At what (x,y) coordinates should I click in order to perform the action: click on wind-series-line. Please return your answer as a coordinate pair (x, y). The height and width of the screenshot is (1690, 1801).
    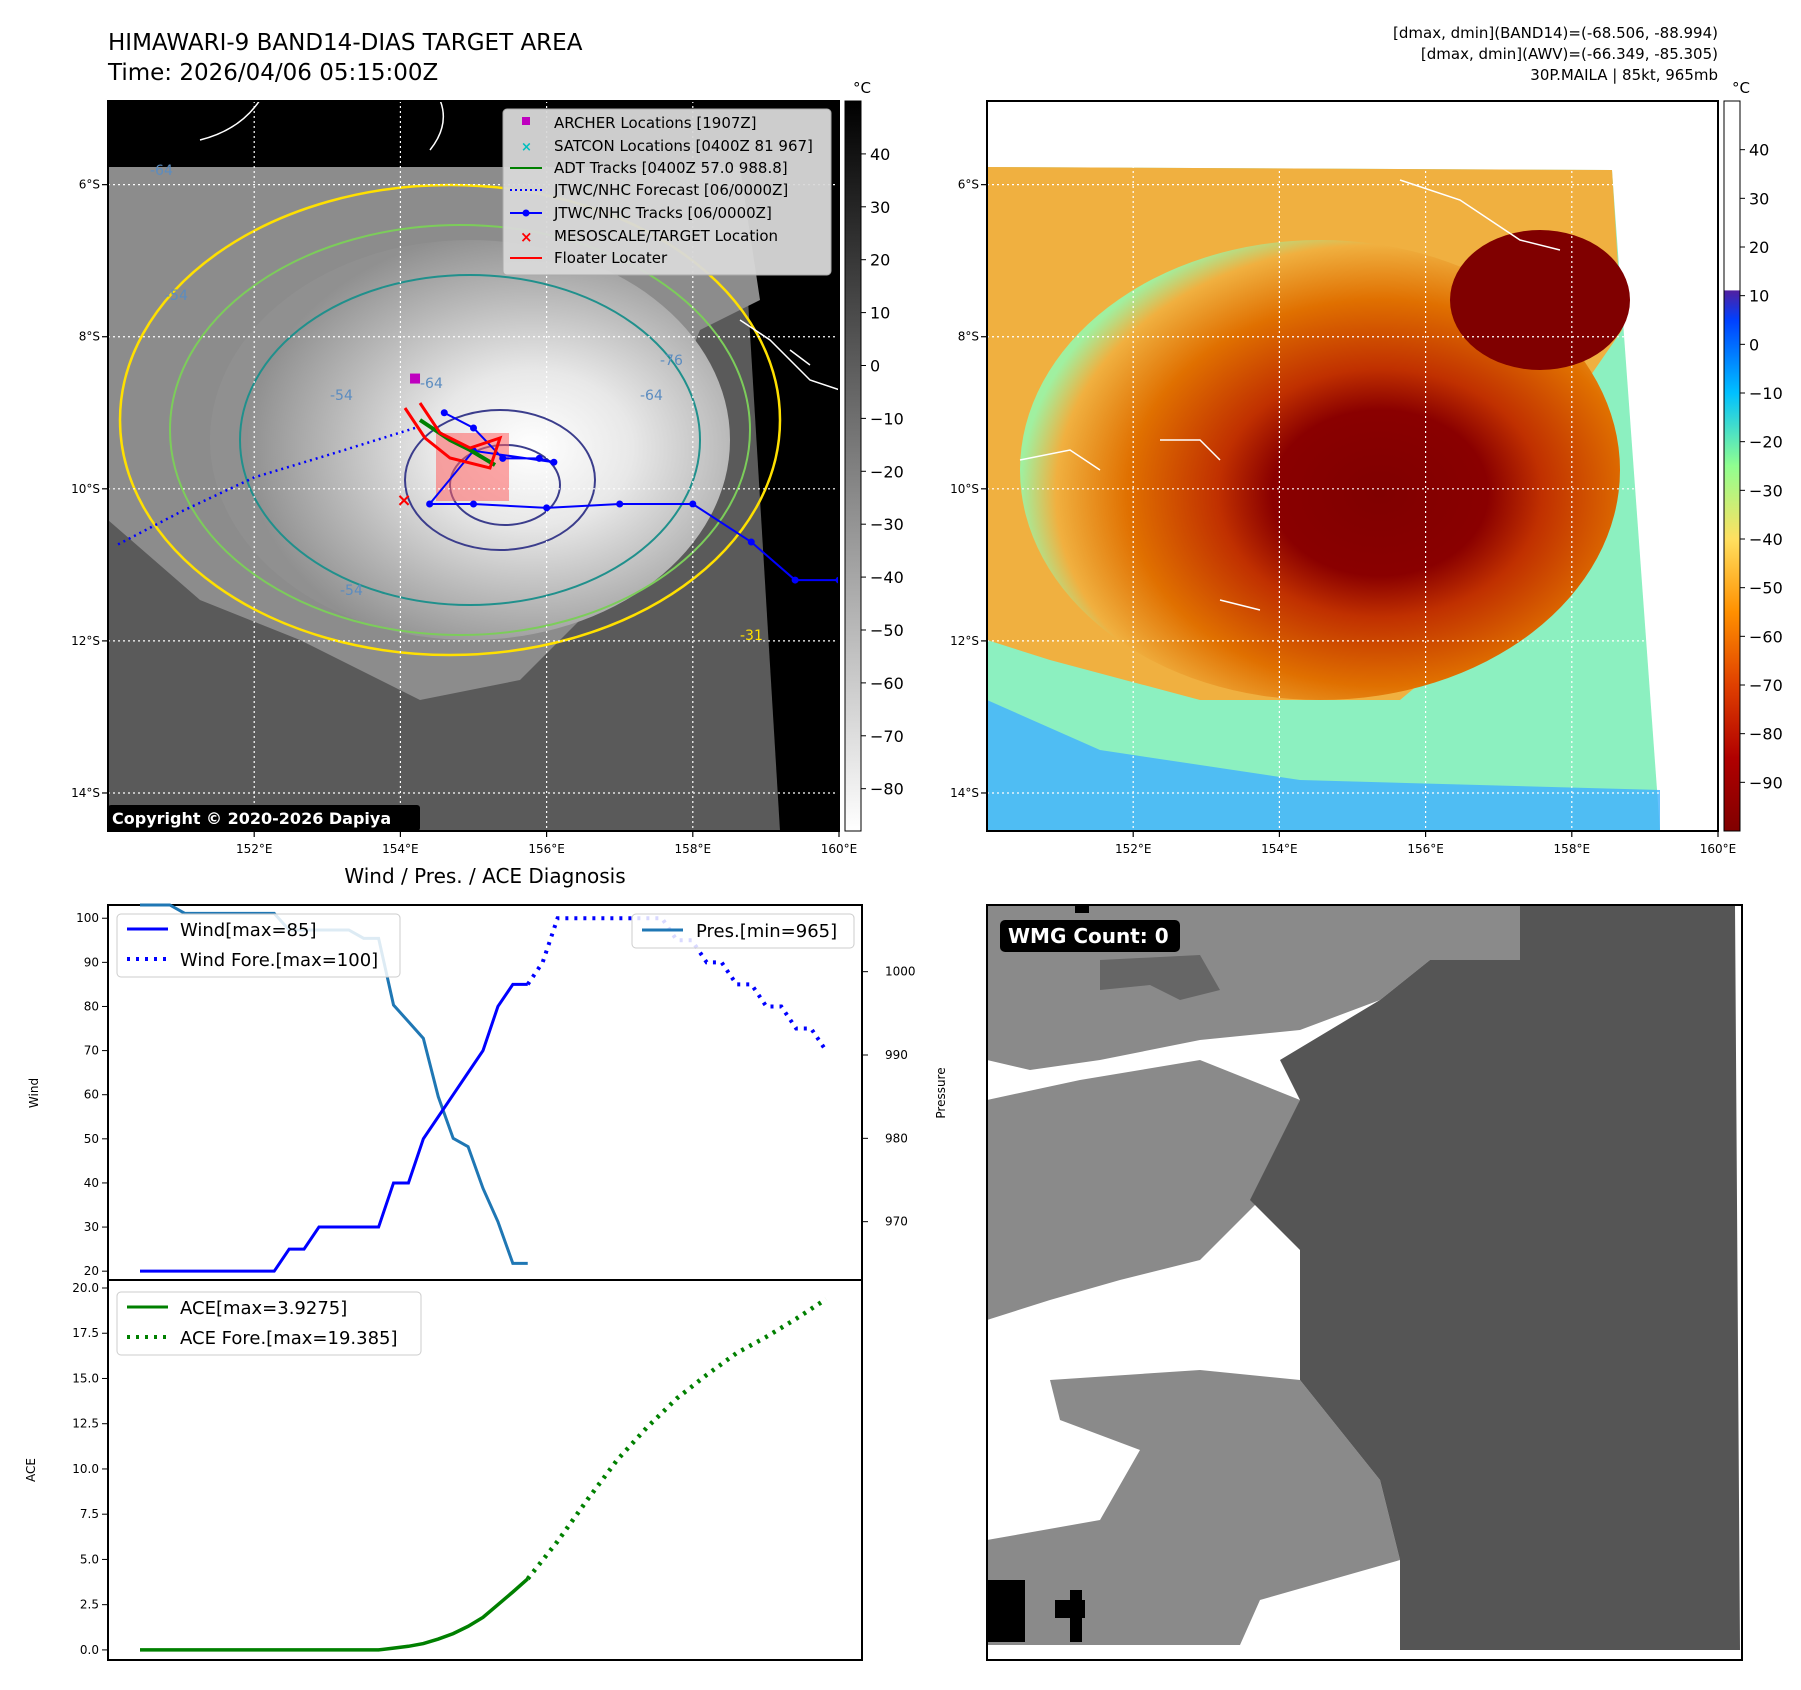
    Looking at the image, I should click on (334, 1127).